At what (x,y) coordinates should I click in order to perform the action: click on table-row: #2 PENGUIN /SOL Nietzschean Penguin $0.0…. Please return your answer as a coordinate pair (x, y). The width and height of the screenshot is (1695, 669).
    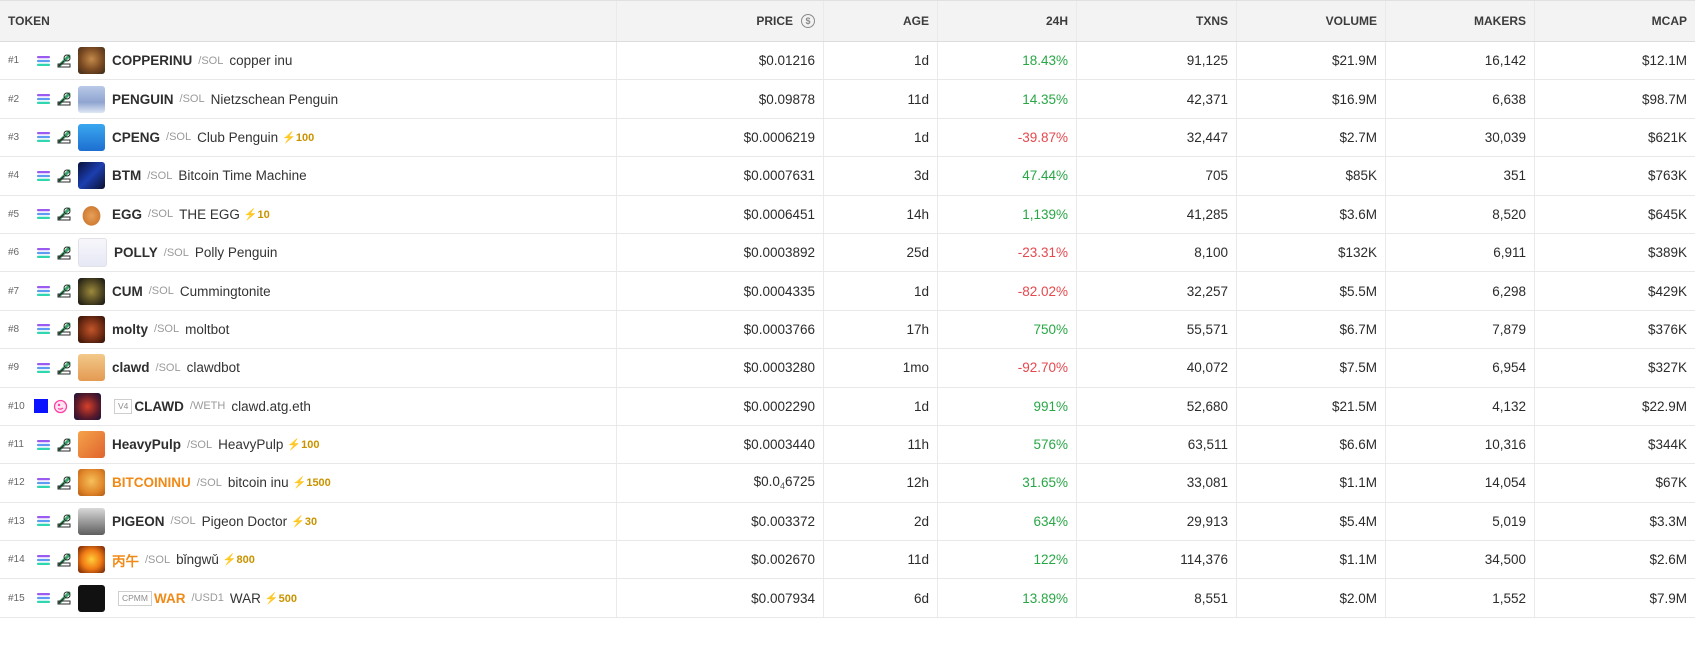
    Looking at the image, I should click on (847, 99).